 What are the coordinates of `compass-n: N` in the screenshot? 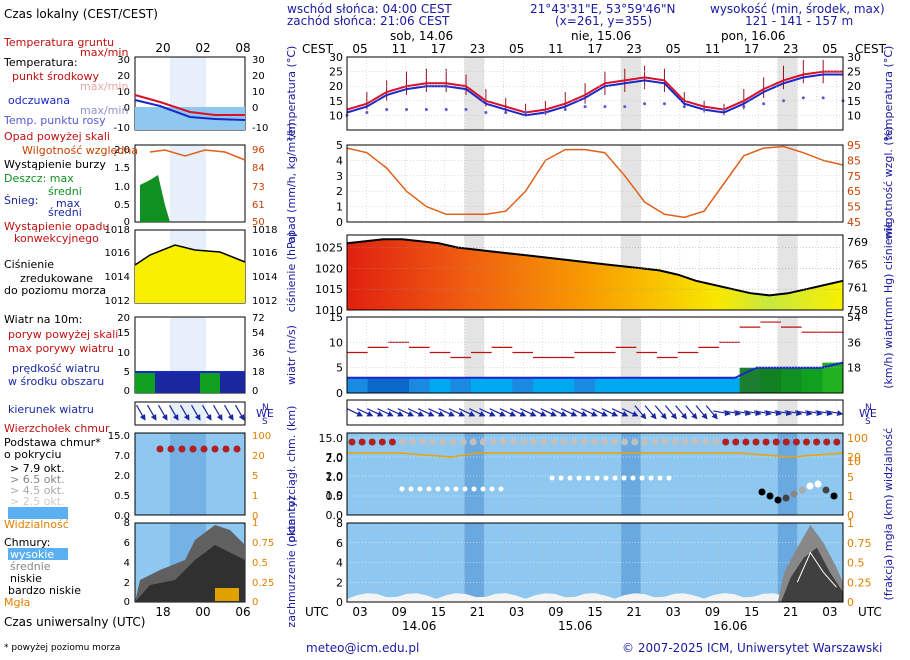 It's located at (868, 408).